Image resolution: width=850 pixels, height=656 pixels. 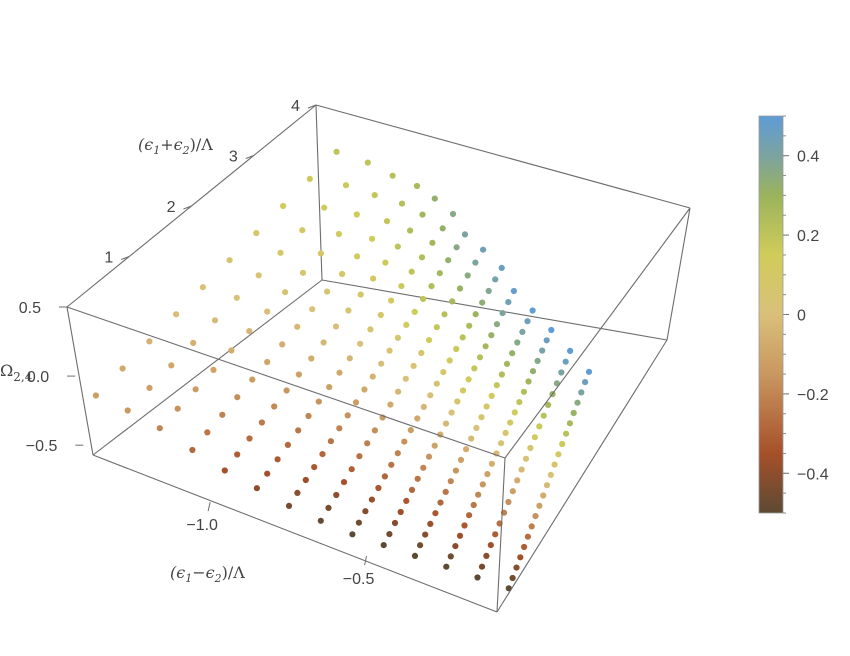 What do you see at coordinates (771, 314) in the screenshot?
I see `colorbar-gradient` at bounding box center [771, 314].